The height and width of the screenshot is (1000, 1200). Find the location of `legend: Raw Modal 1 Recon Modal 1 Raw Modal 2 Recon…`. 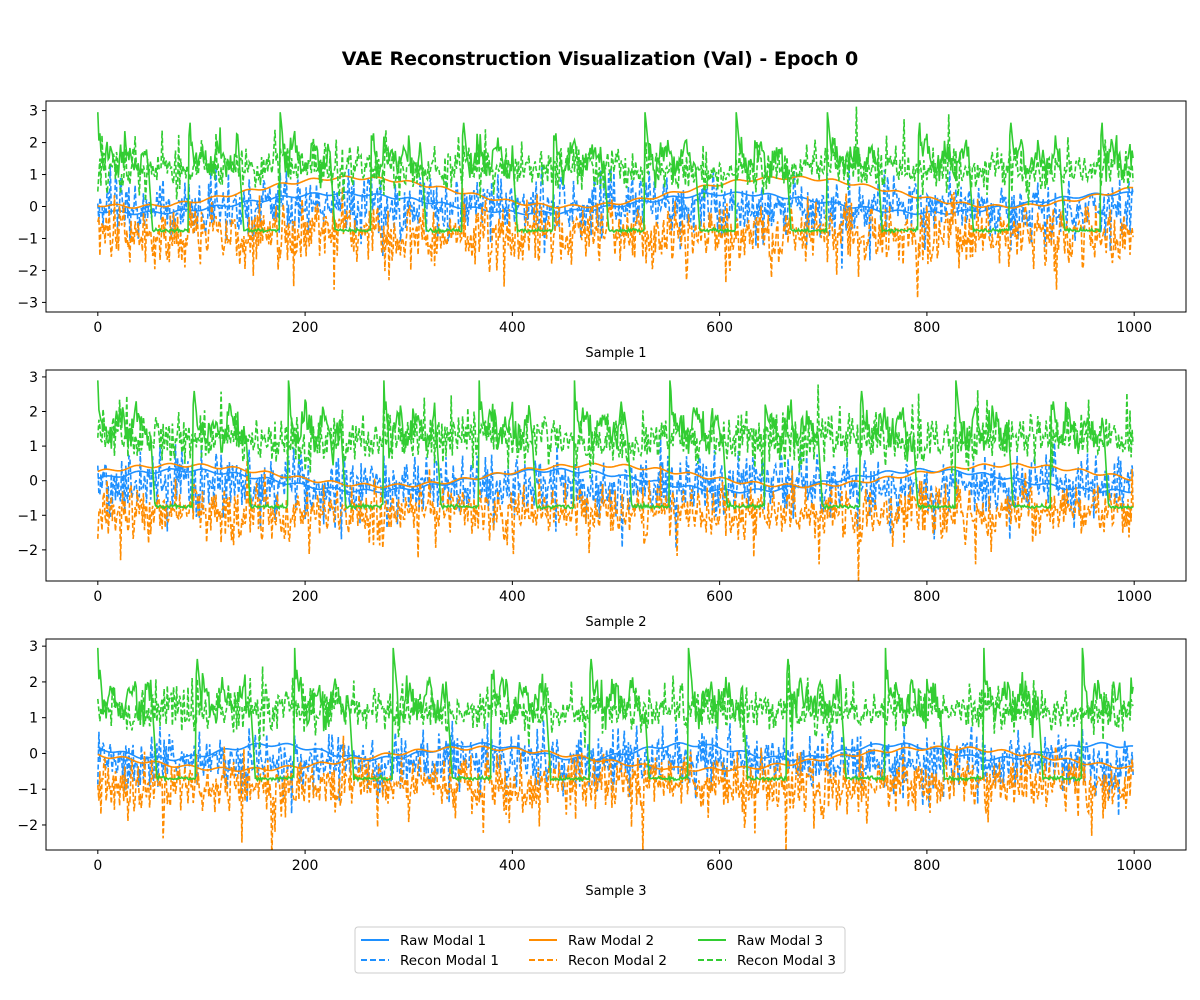

legend: Raw Modal 1 Recon Modal 1 Raw Modal 2 Recon… is located at coordinates (600, 950).